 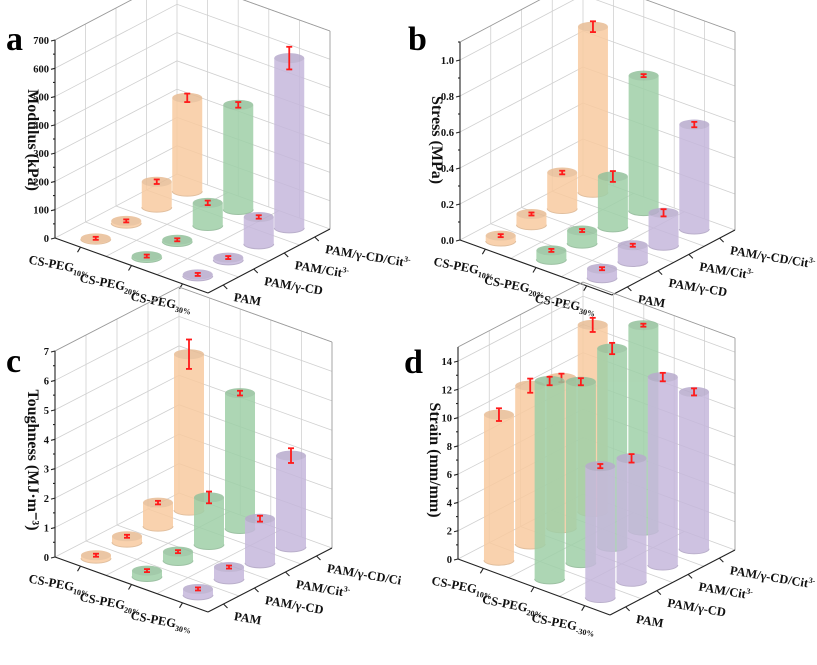 I want to click on z-tick-label: 3, so click(x=46, y=470).